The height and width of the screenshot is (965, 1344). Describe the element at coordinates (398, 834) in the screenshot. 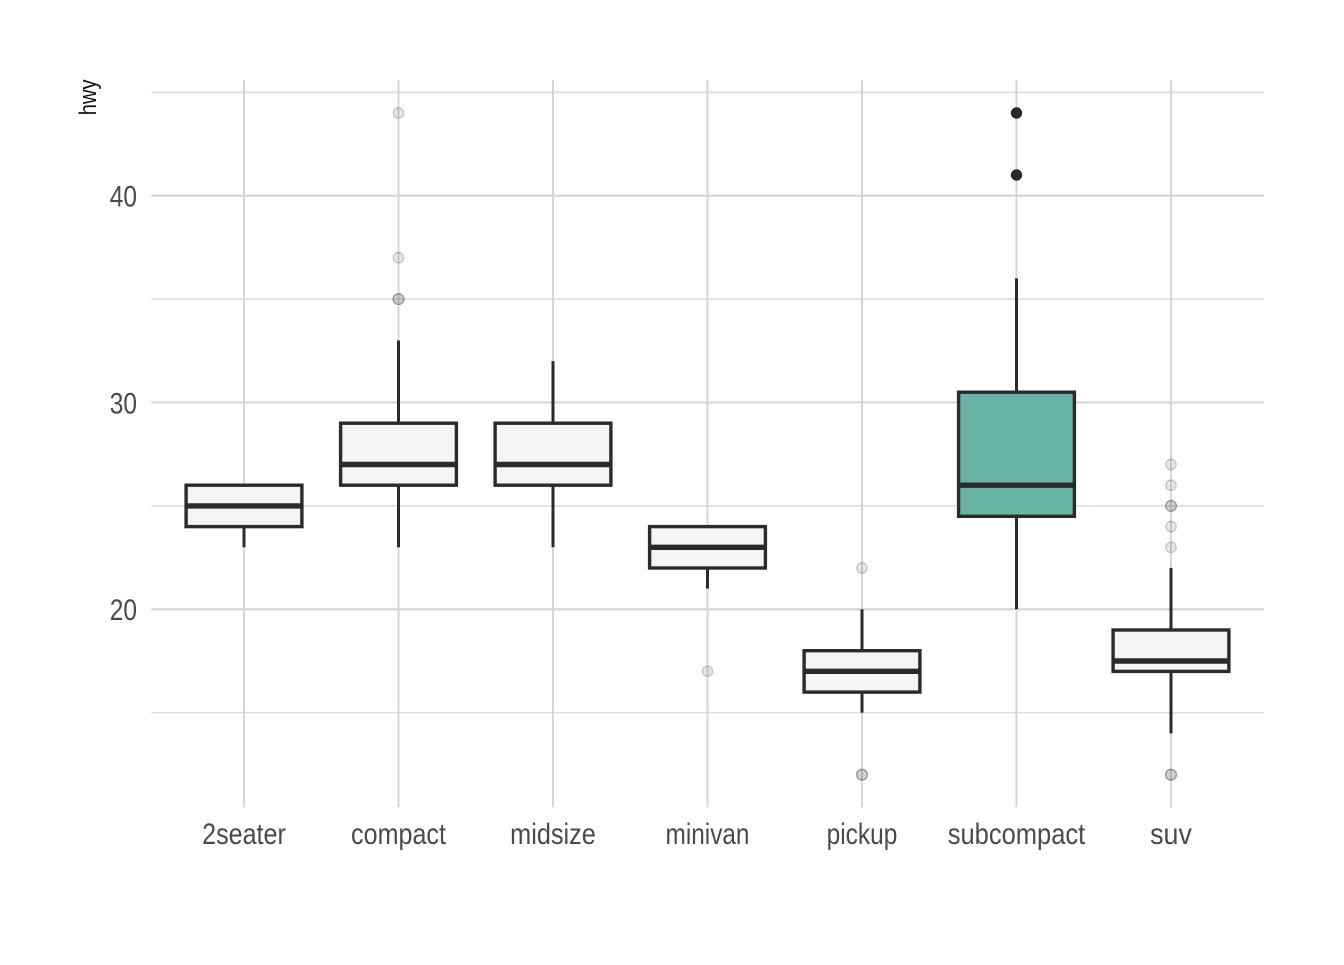

I see `svg-text: compact` at that location.